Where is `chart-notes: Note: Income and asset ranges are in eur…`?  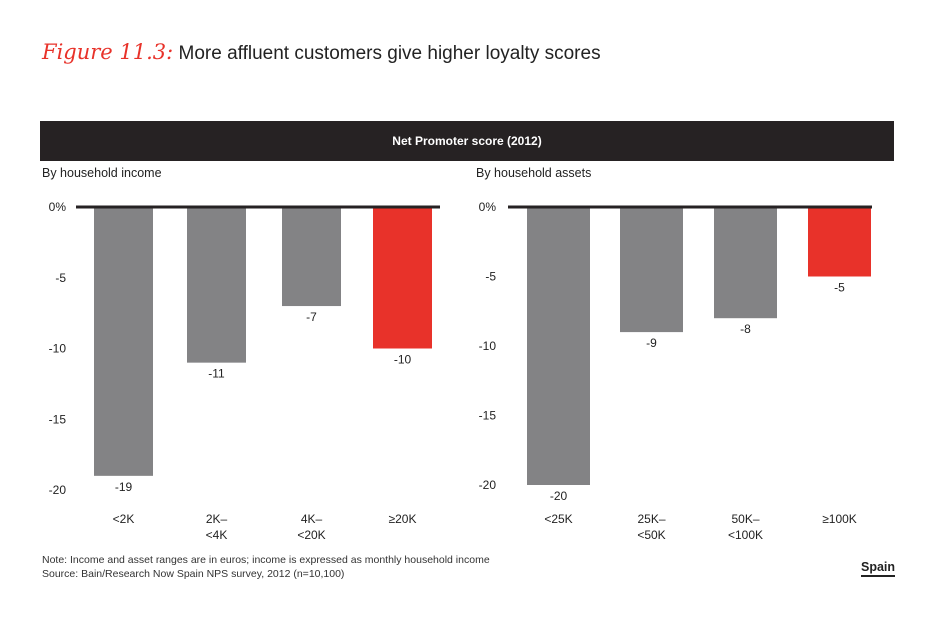
chart-notes: Note: Income and asset ranges are in eur… is located at coordinates (266, 567).